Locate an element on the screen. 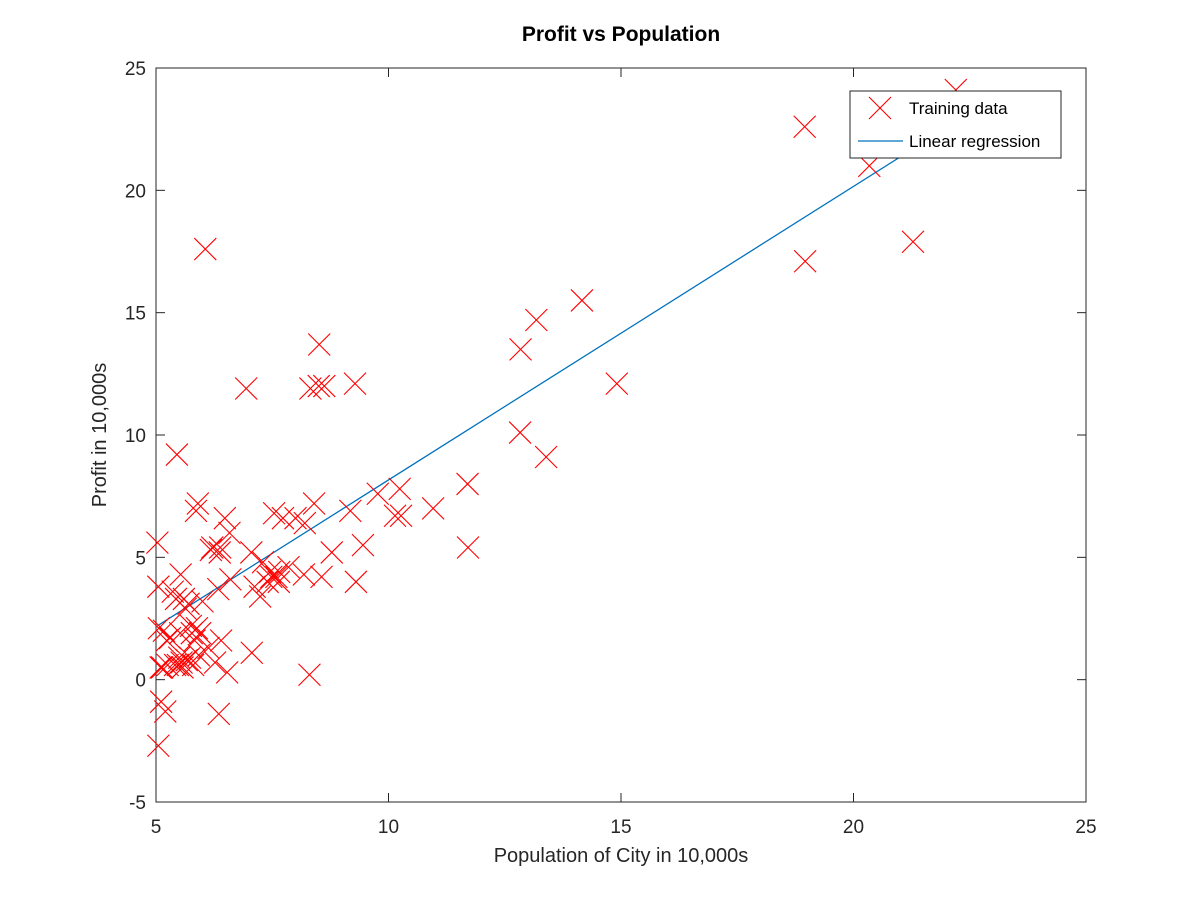  x-tick-label: 5 is located at coordinates (156, 827).